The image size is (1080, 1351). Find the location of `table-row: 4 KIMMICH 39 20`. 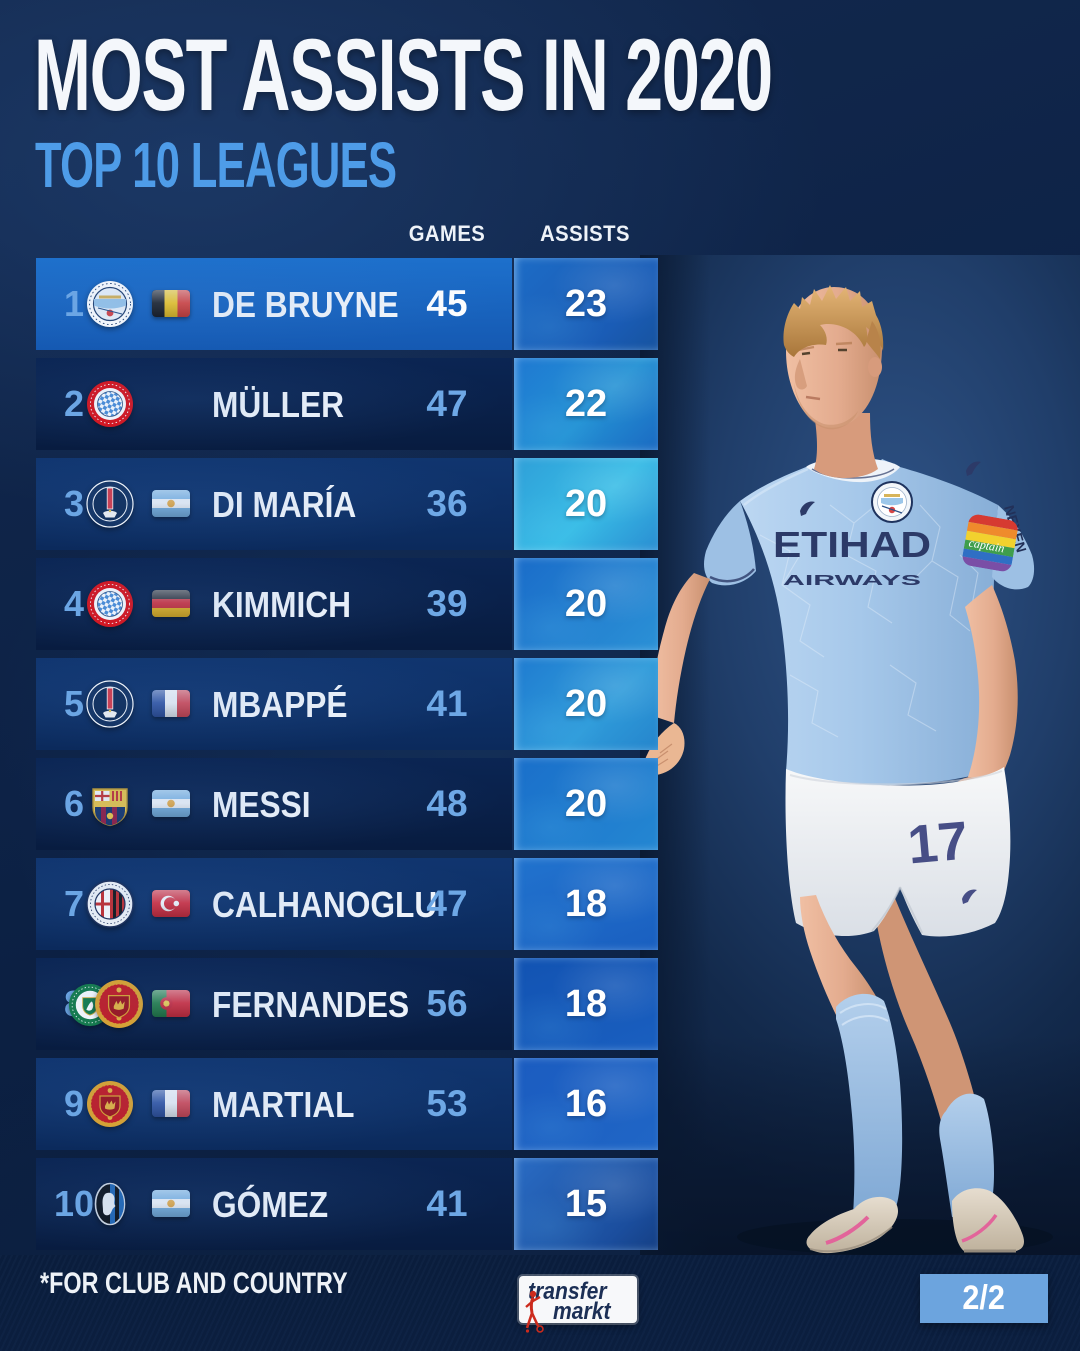

table-row: 4 KIMMICH 39 20 is located at coordinates (347, 604).